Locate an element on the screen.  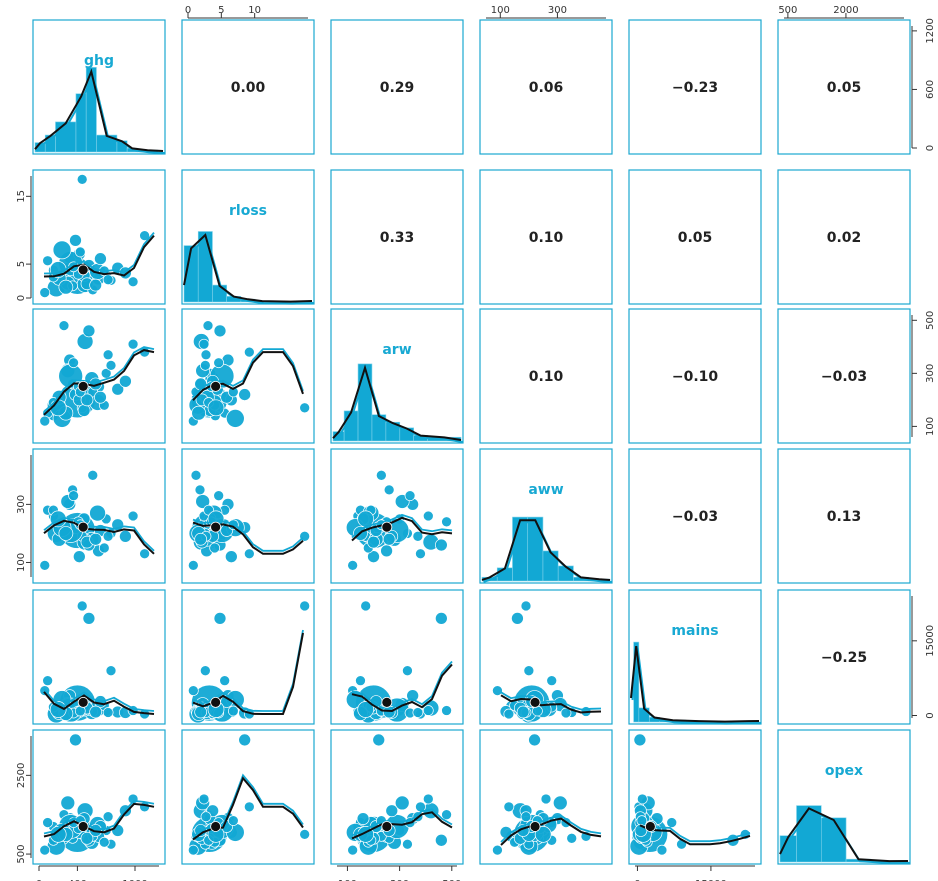
panel-arw-arw: arw is located at coordinates (397, 376).